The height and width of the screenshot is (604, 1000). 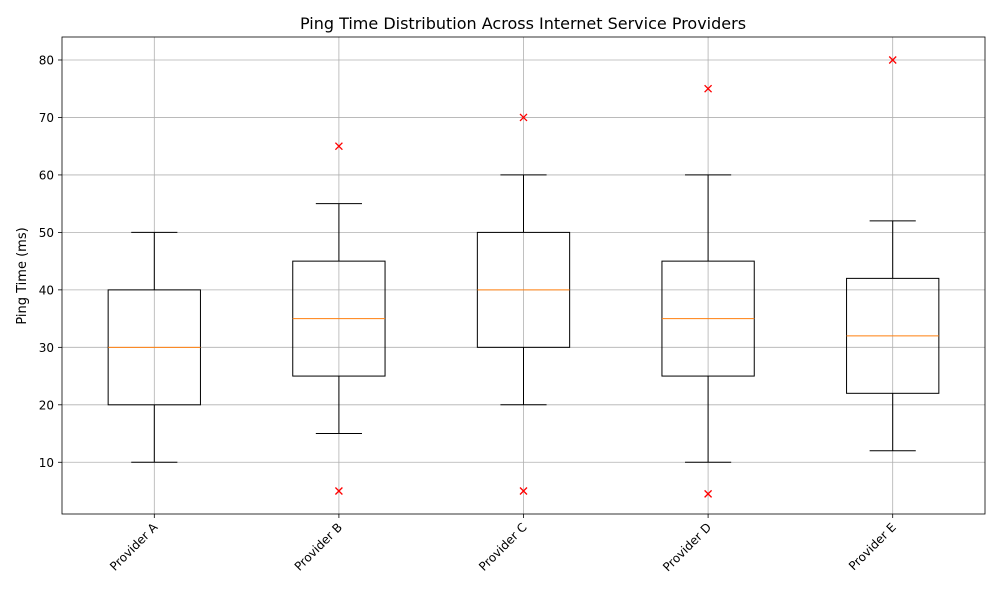 What do you see at coordinates (46, 405) in the screenshot?
I see `y-tick-label: 20` at bounding box center [46, 405].